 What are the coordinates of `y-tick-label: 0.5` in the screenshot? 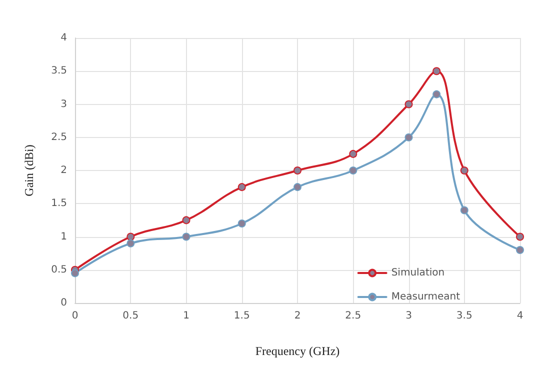 It's located at (59, 270).